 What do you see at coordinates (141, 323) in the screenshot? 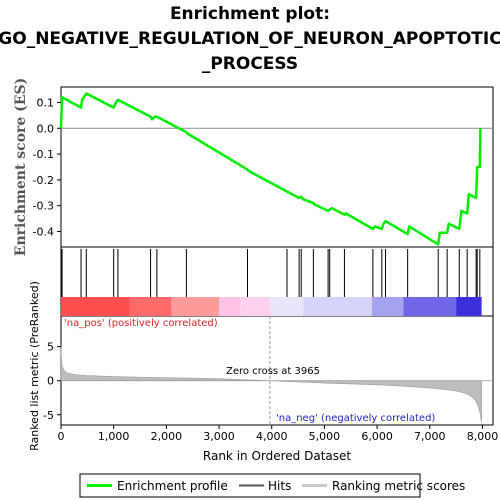
I see `annotation-positive: 'na_pos' (positively correlated)` at bounding box center [141, 323].